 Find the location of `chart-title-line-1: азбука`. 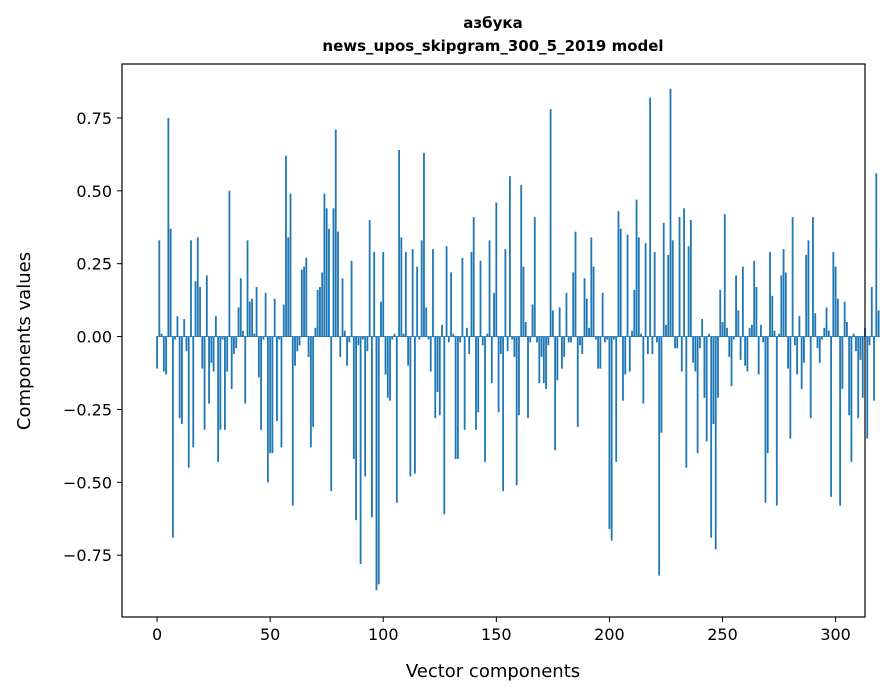

chart-title-line-1: азбука is located at coordinates (492, 23).